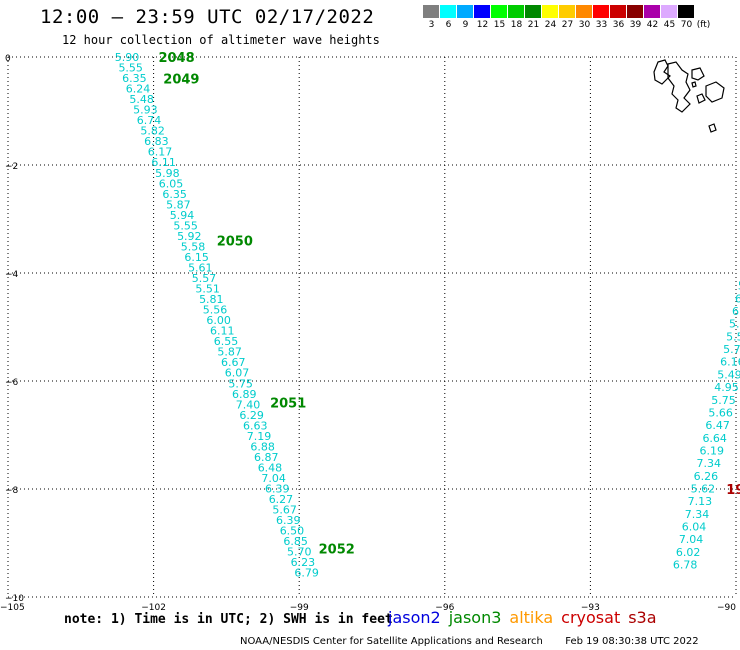  What do you see at coordinates (244, 394) in the screenshot?
I see `wave-height-value: 6.89` at bounding box center [244, 394].